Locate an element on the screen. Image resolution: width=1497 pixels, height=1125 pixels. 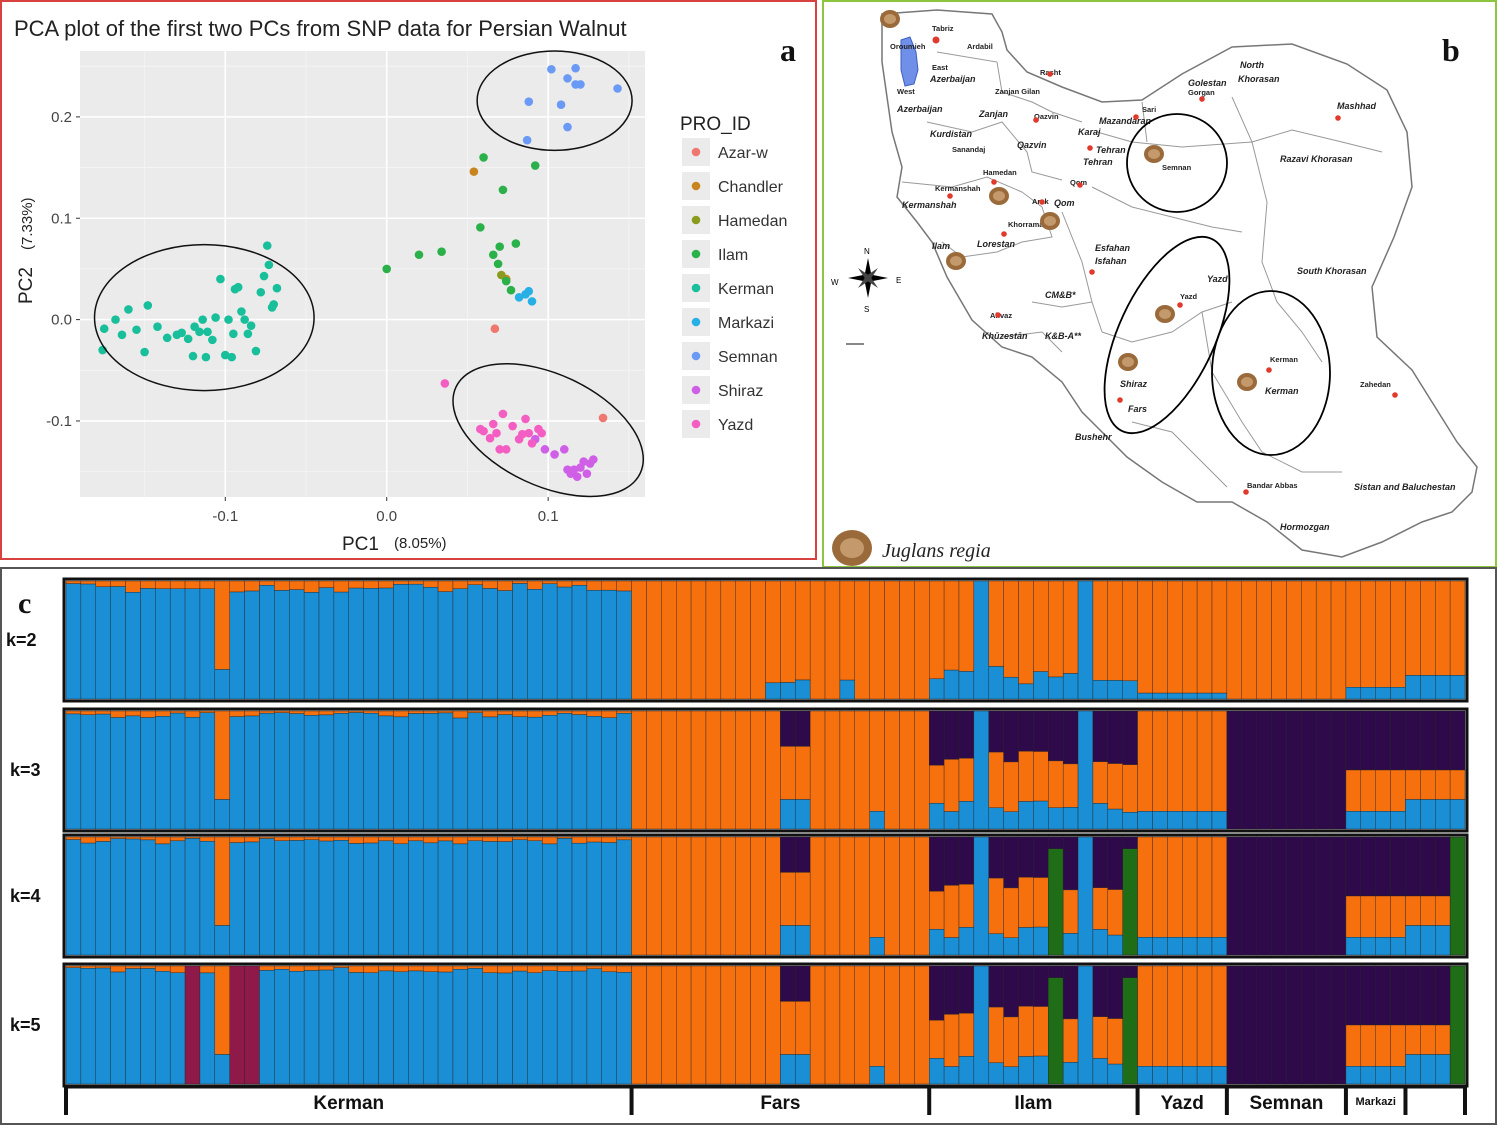
structure-row-k3: k=3 is located at coordinates (739, 770).